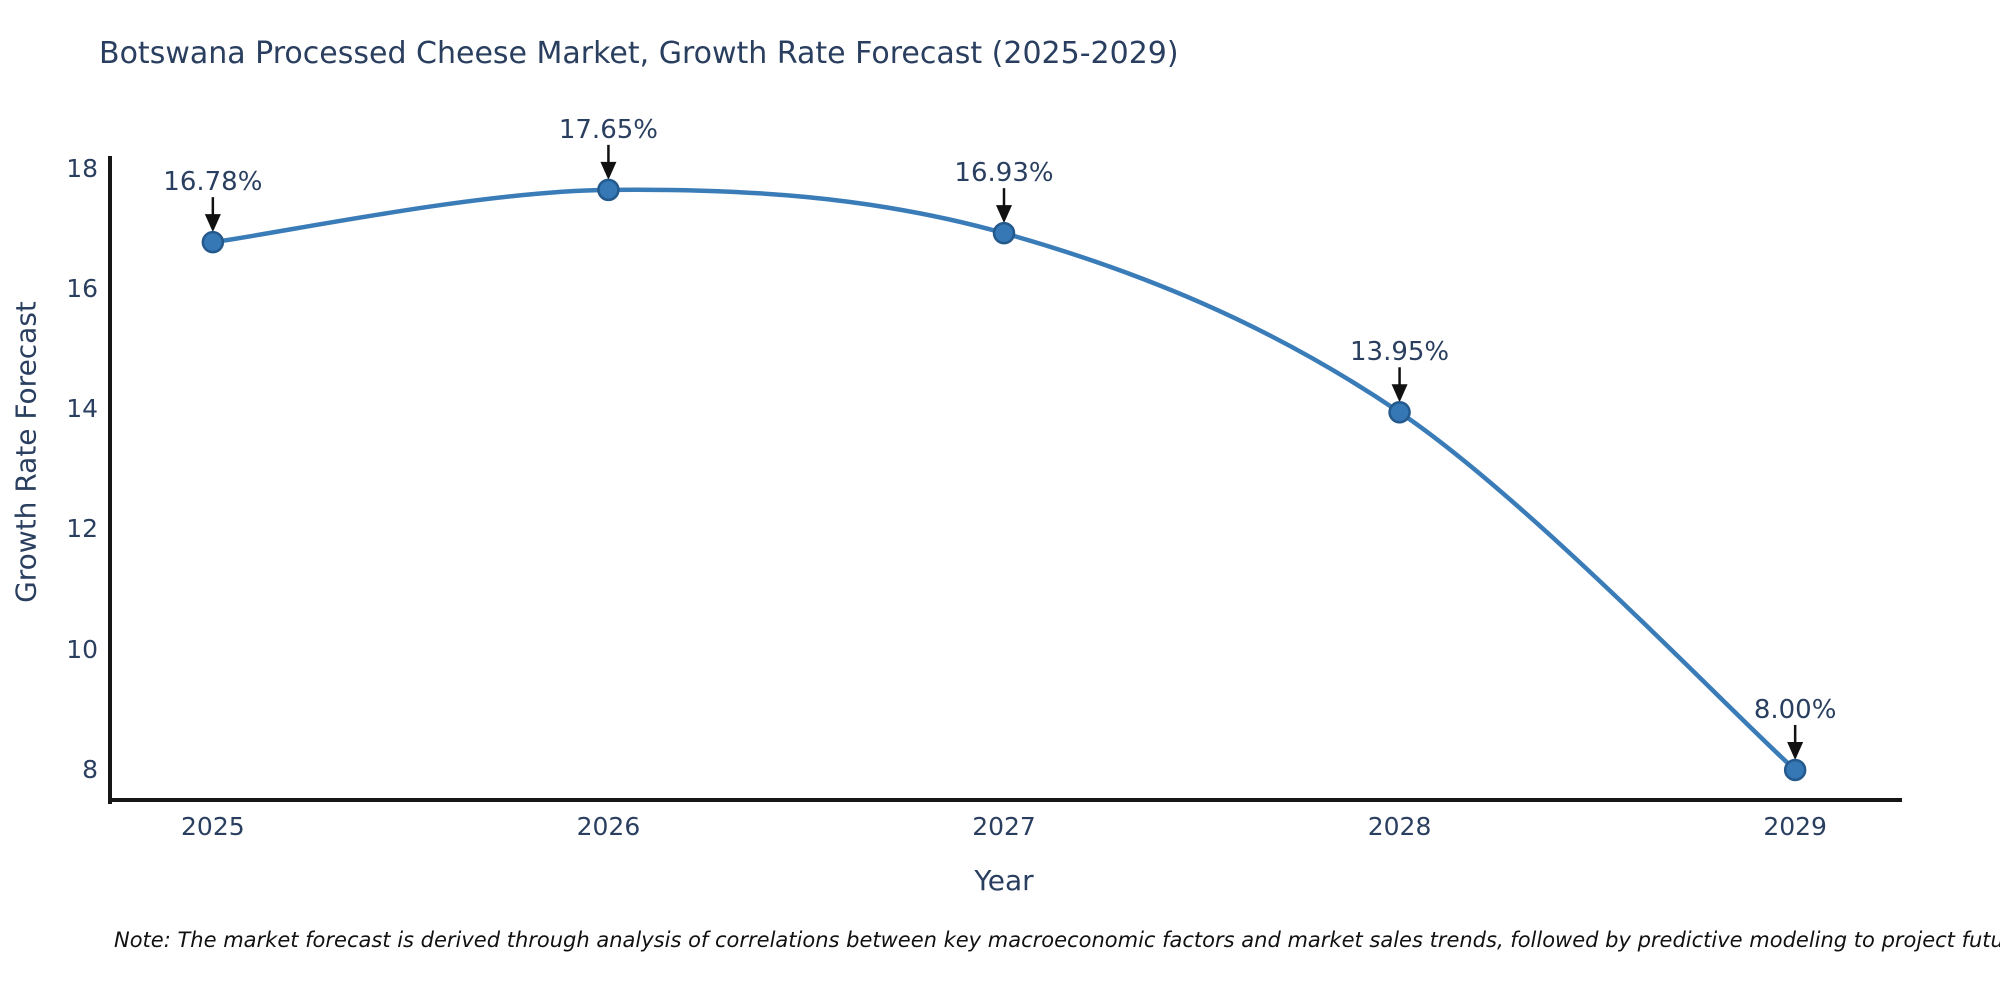 Image resolution: width=2000 pixels, height=1000 pixels. Describe the element at coordinates (213, 182) in the screenshot. I see `annotation-label: 16.78%` at that location.